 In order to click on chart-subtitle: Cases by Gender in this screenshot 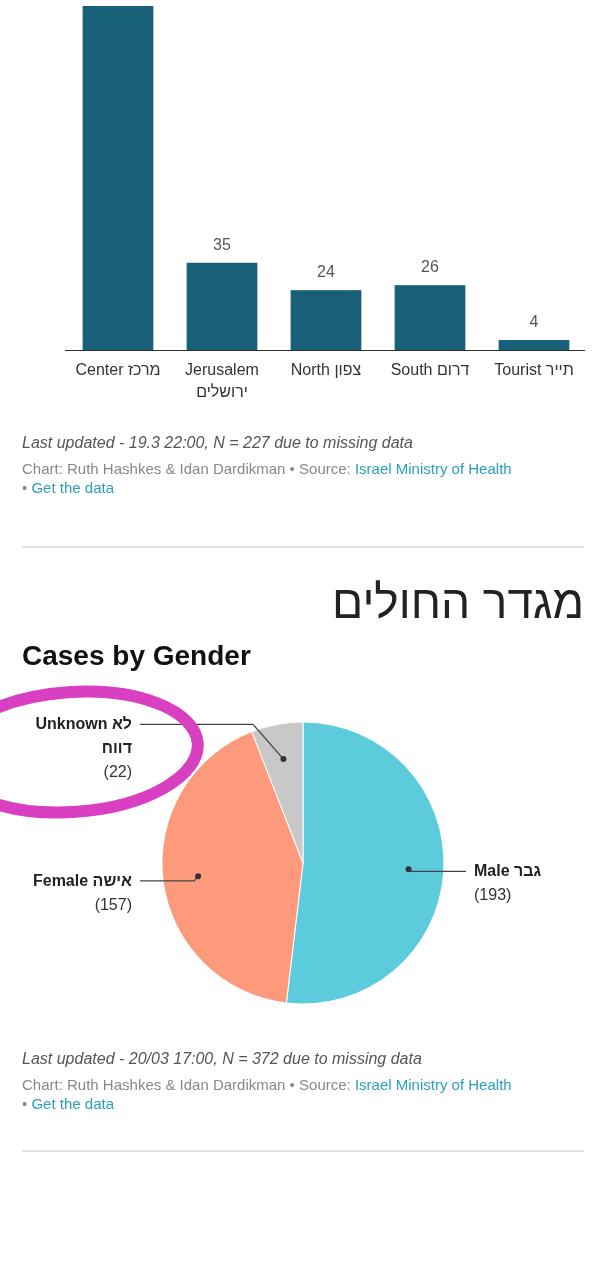, I will do `click(137, 656)`.